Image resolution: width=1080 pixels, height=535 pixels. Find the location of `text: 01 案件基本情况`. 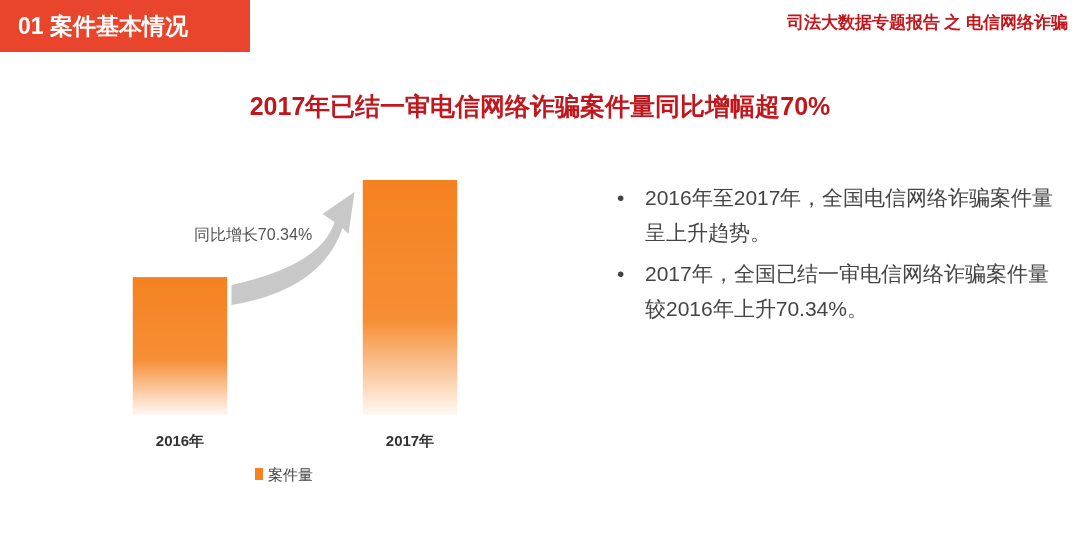

text: 01 案件基本情况 is located at coordinates (103, 26).